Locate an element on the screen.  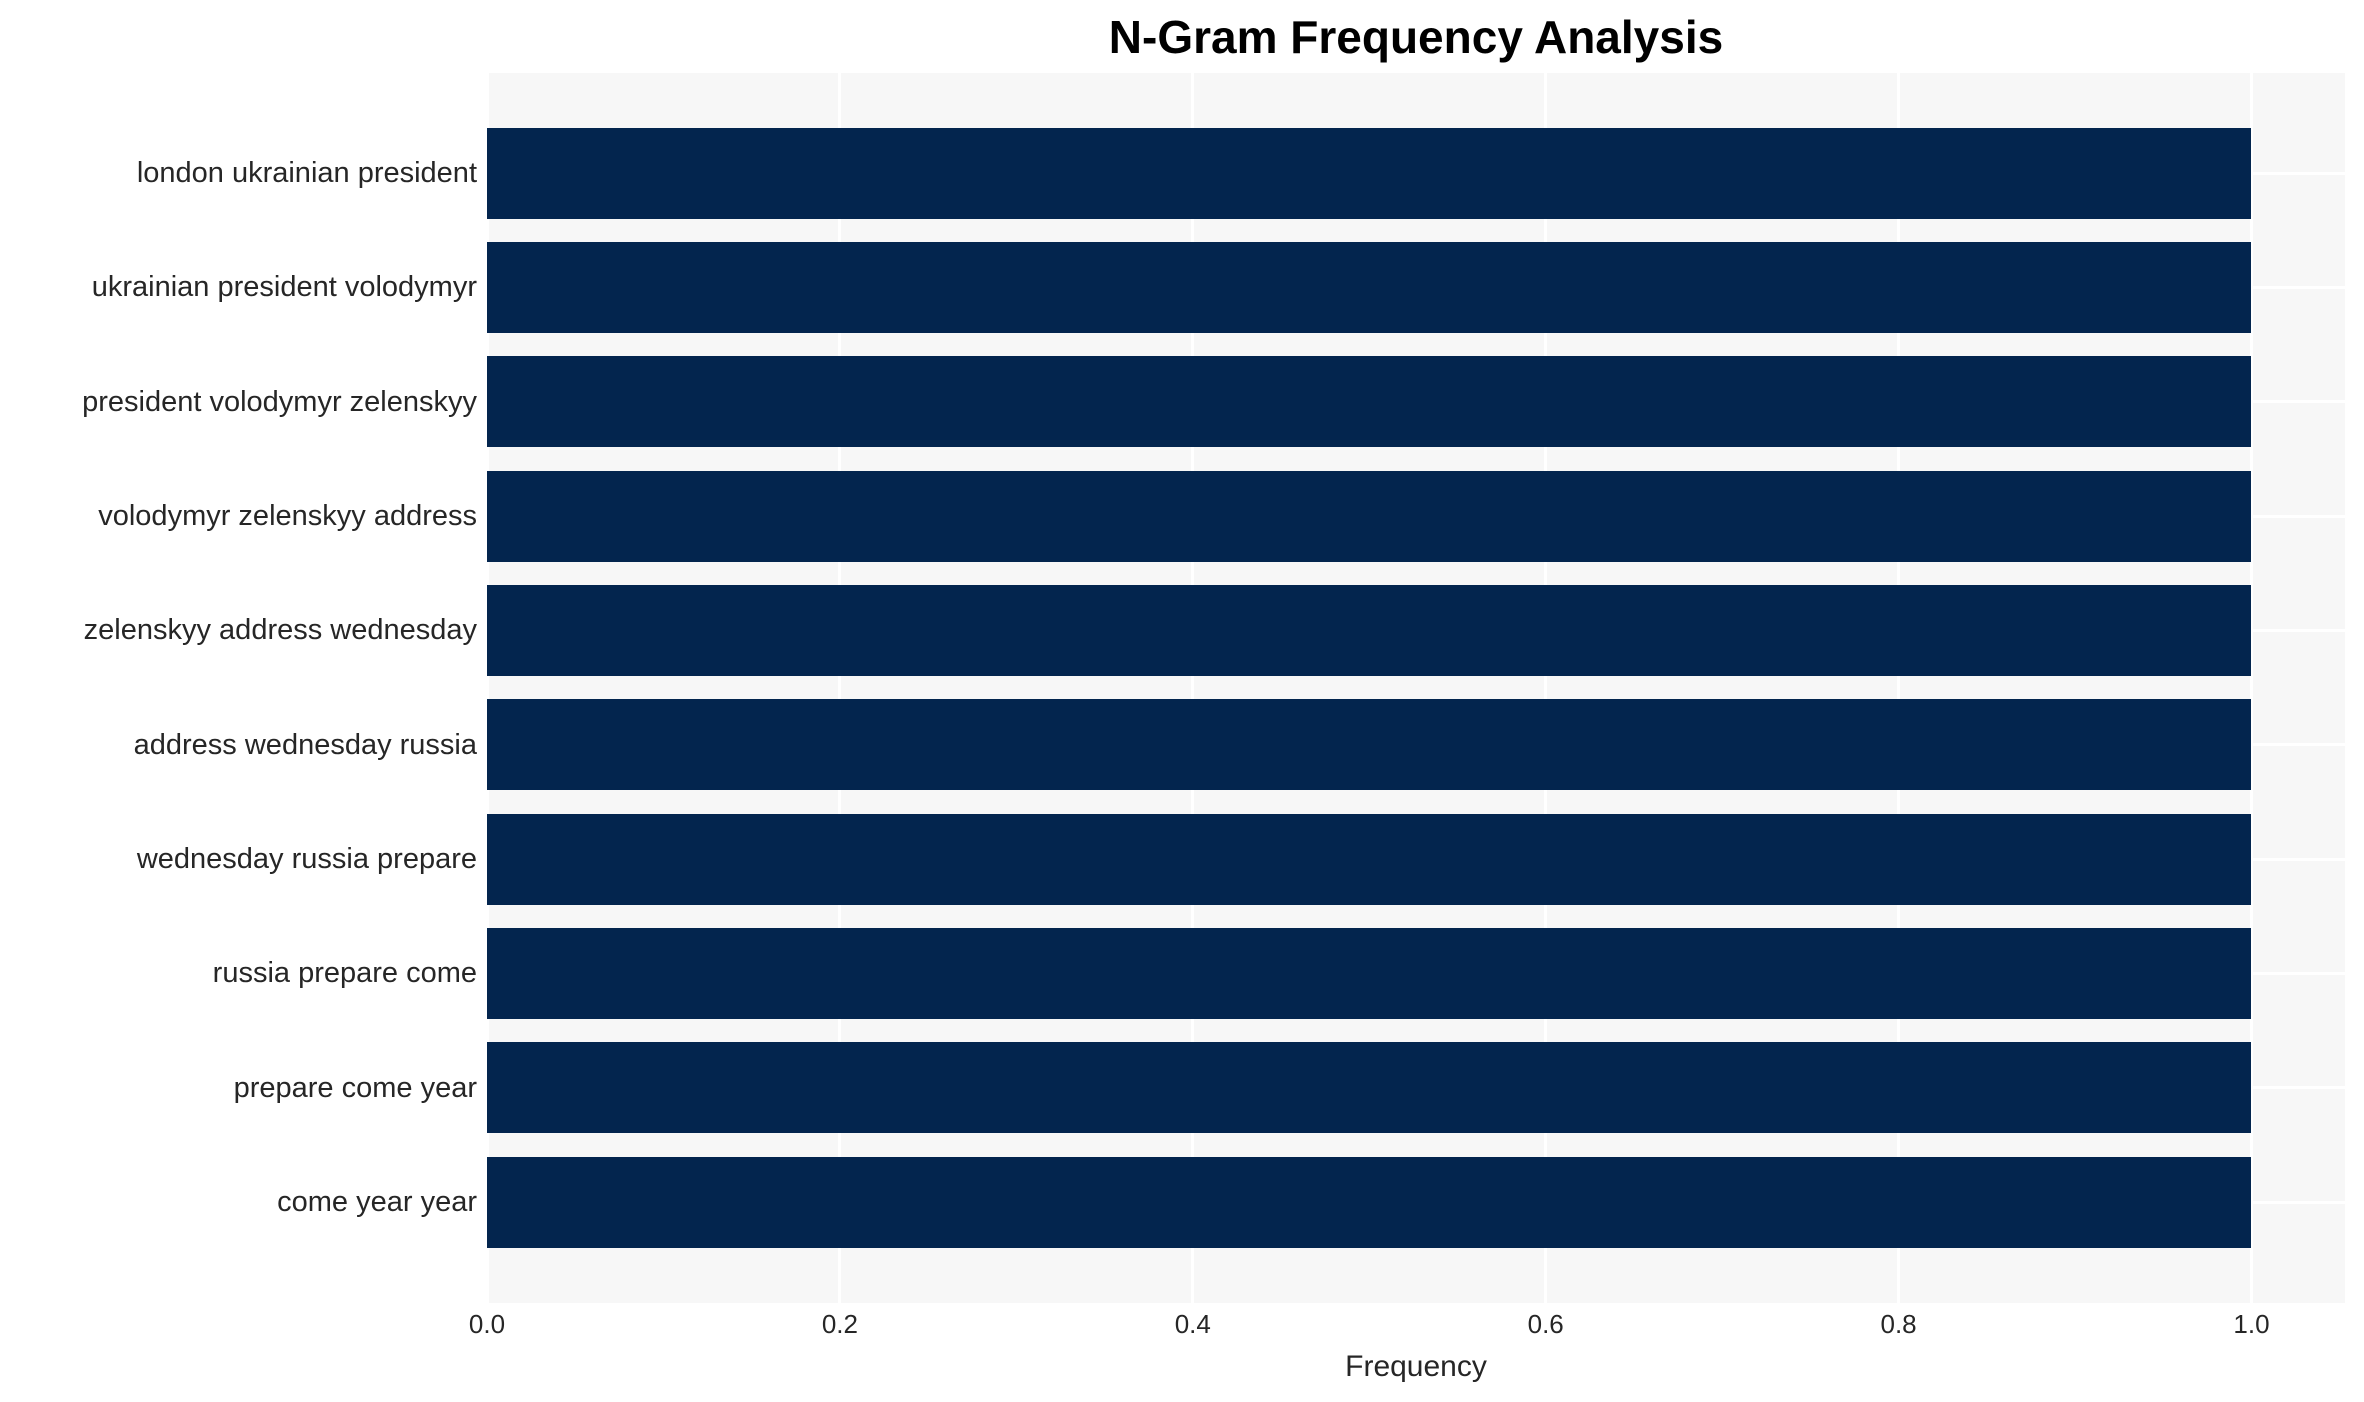
y-tick-label: volodymyr zelenskyy address is located at coordinates (287, 516).